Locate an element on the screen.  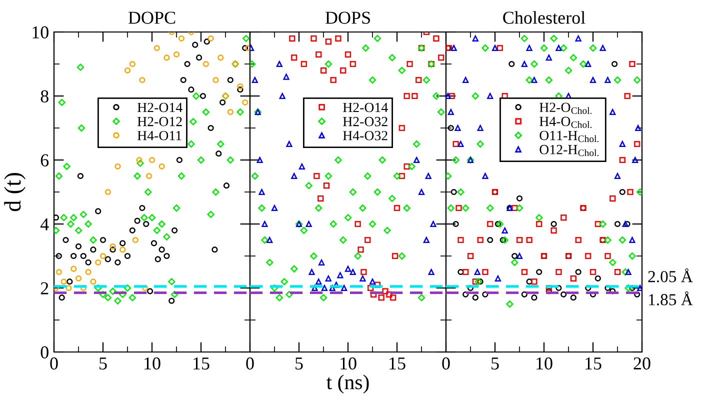
ref-line-label: 2.05 Å is located at coordinates (670, 275).